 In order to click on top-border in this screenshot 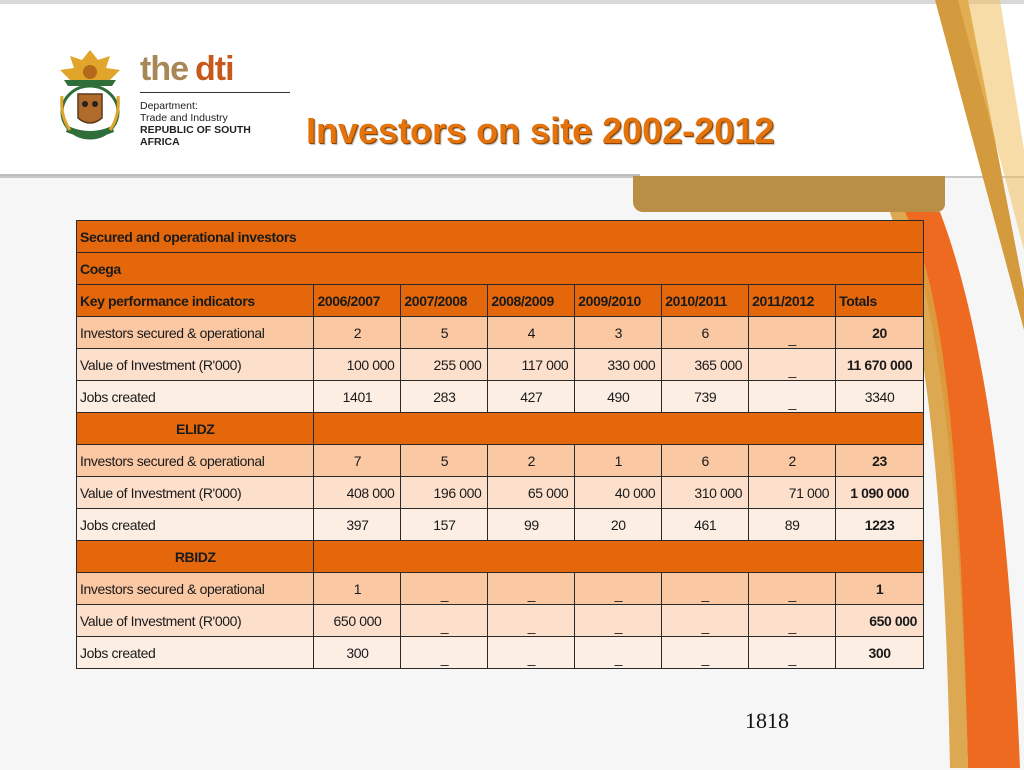, I will do `click(512, 2)`.